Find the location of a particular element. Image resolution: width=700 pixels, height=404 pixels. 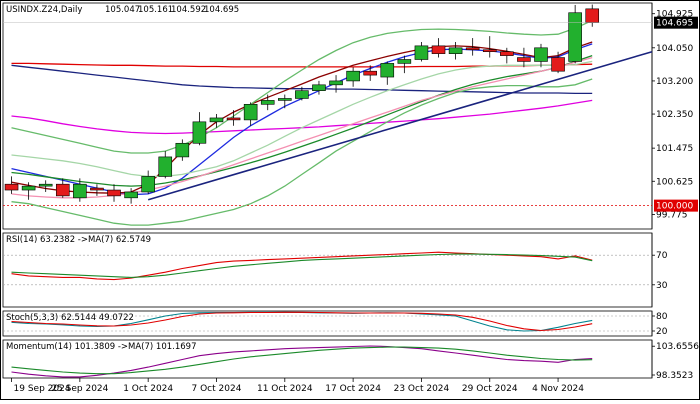

x-tick-label: 29 Oct 2024 is located at coordinates (490, 389).